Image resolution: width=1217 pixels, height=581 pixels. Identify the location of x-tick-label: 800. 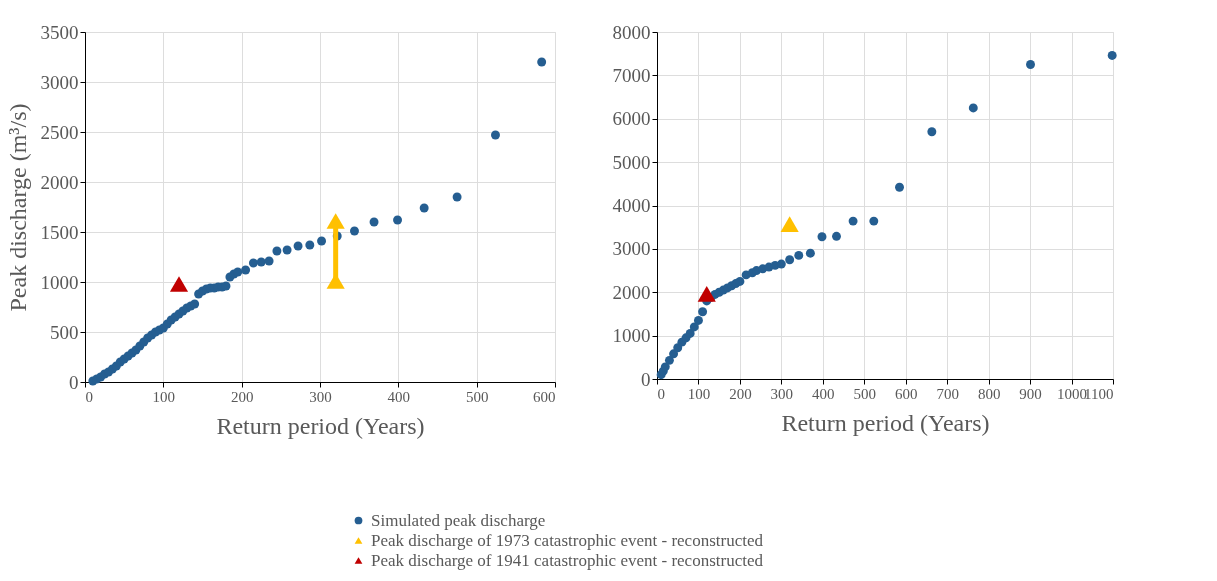
(989, 393).